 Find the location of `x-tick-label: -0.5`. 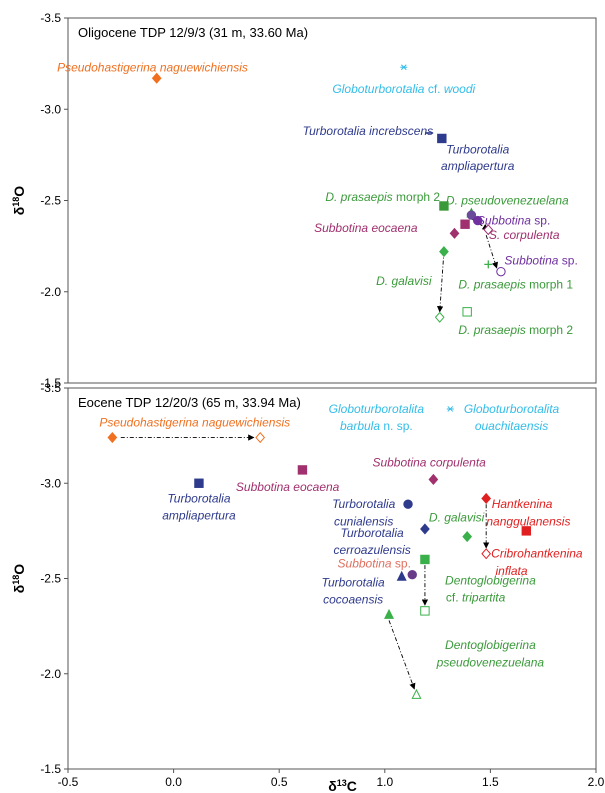

x-tick-label: -0.5 is located at coordinates (68, 782).